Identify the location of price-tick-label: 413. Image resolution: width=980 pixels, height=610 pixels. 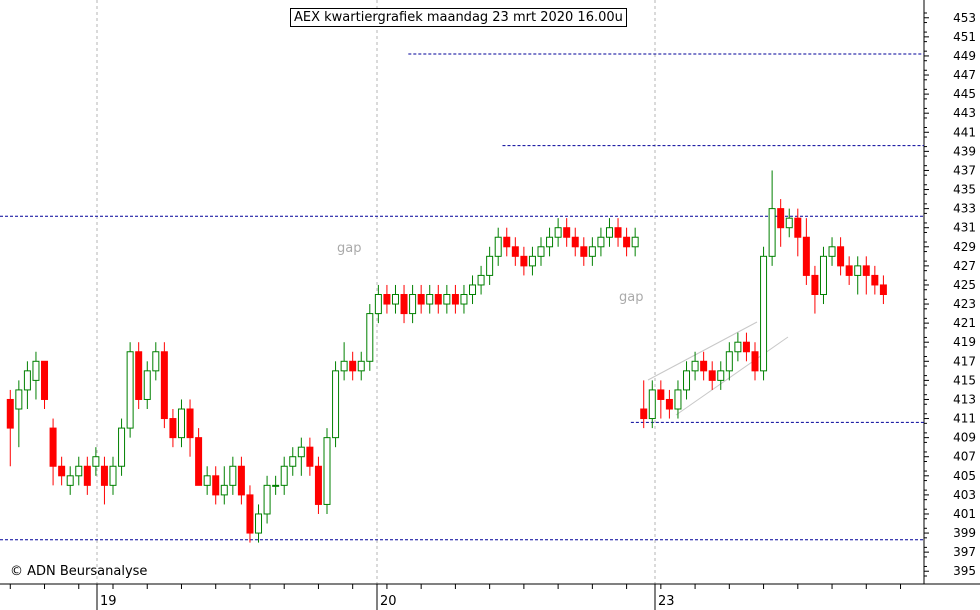
(964, 399).